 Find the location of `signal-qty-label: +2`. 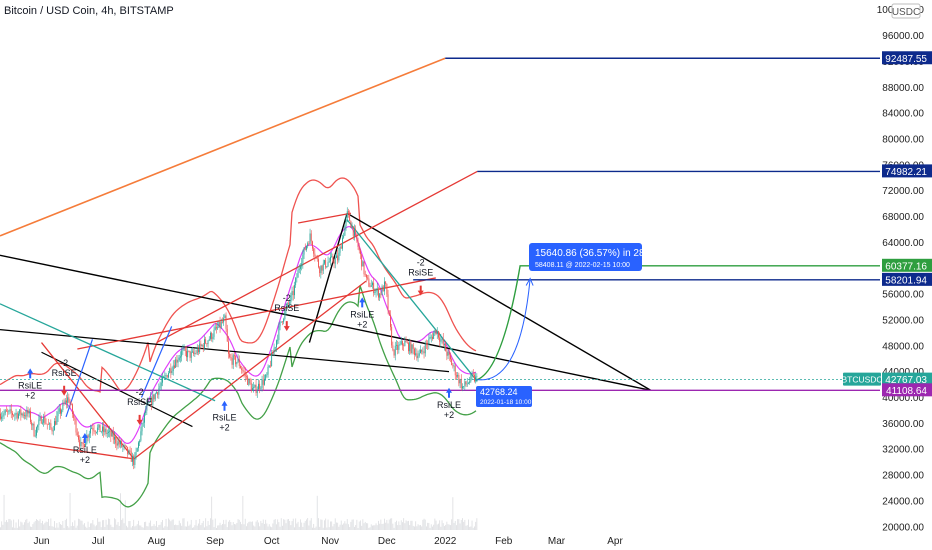

signal-qty-label: +2 is located at coordinates (362, 324).